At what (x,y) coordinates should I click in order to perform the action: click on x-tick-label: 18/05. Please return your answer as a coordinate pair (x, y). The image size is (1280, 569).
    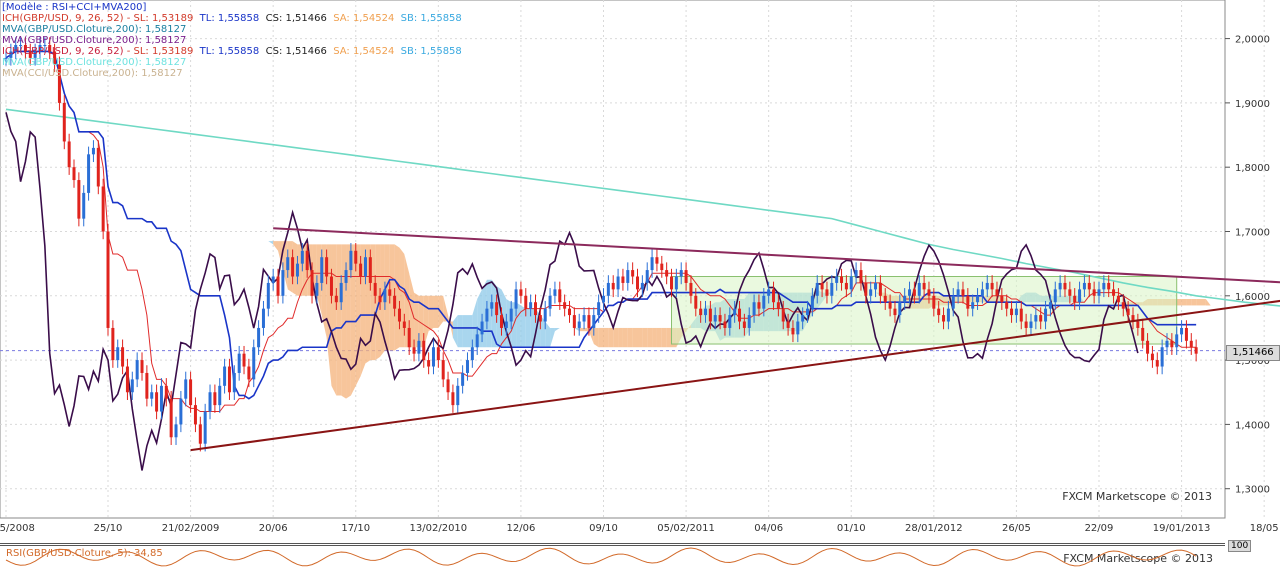
    Looking at the image, I should click on (1264, 528).